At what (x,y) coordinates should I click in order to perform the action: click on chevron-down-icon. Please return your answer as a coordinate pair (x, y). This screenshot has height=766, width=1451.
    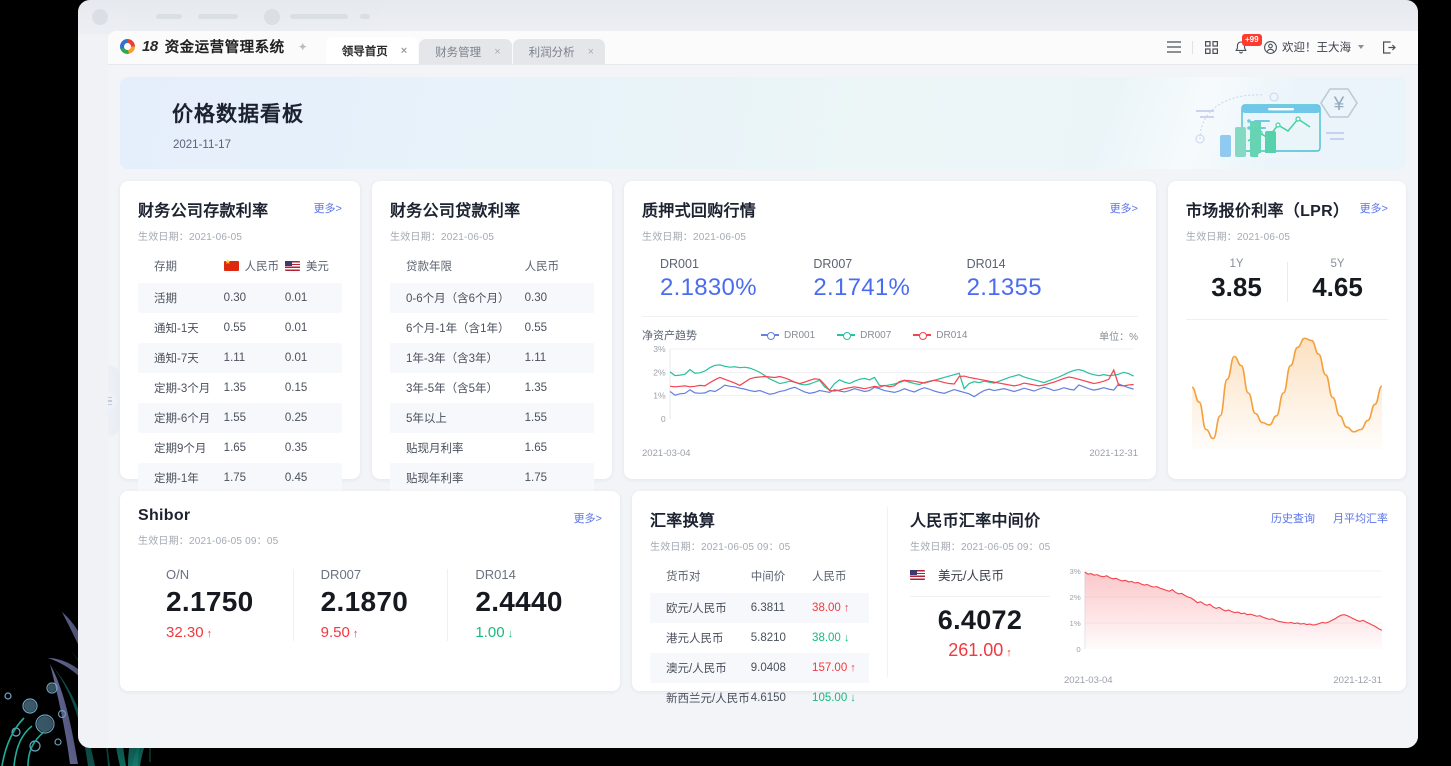
    Looking at the image, I should click on (1361, 47).